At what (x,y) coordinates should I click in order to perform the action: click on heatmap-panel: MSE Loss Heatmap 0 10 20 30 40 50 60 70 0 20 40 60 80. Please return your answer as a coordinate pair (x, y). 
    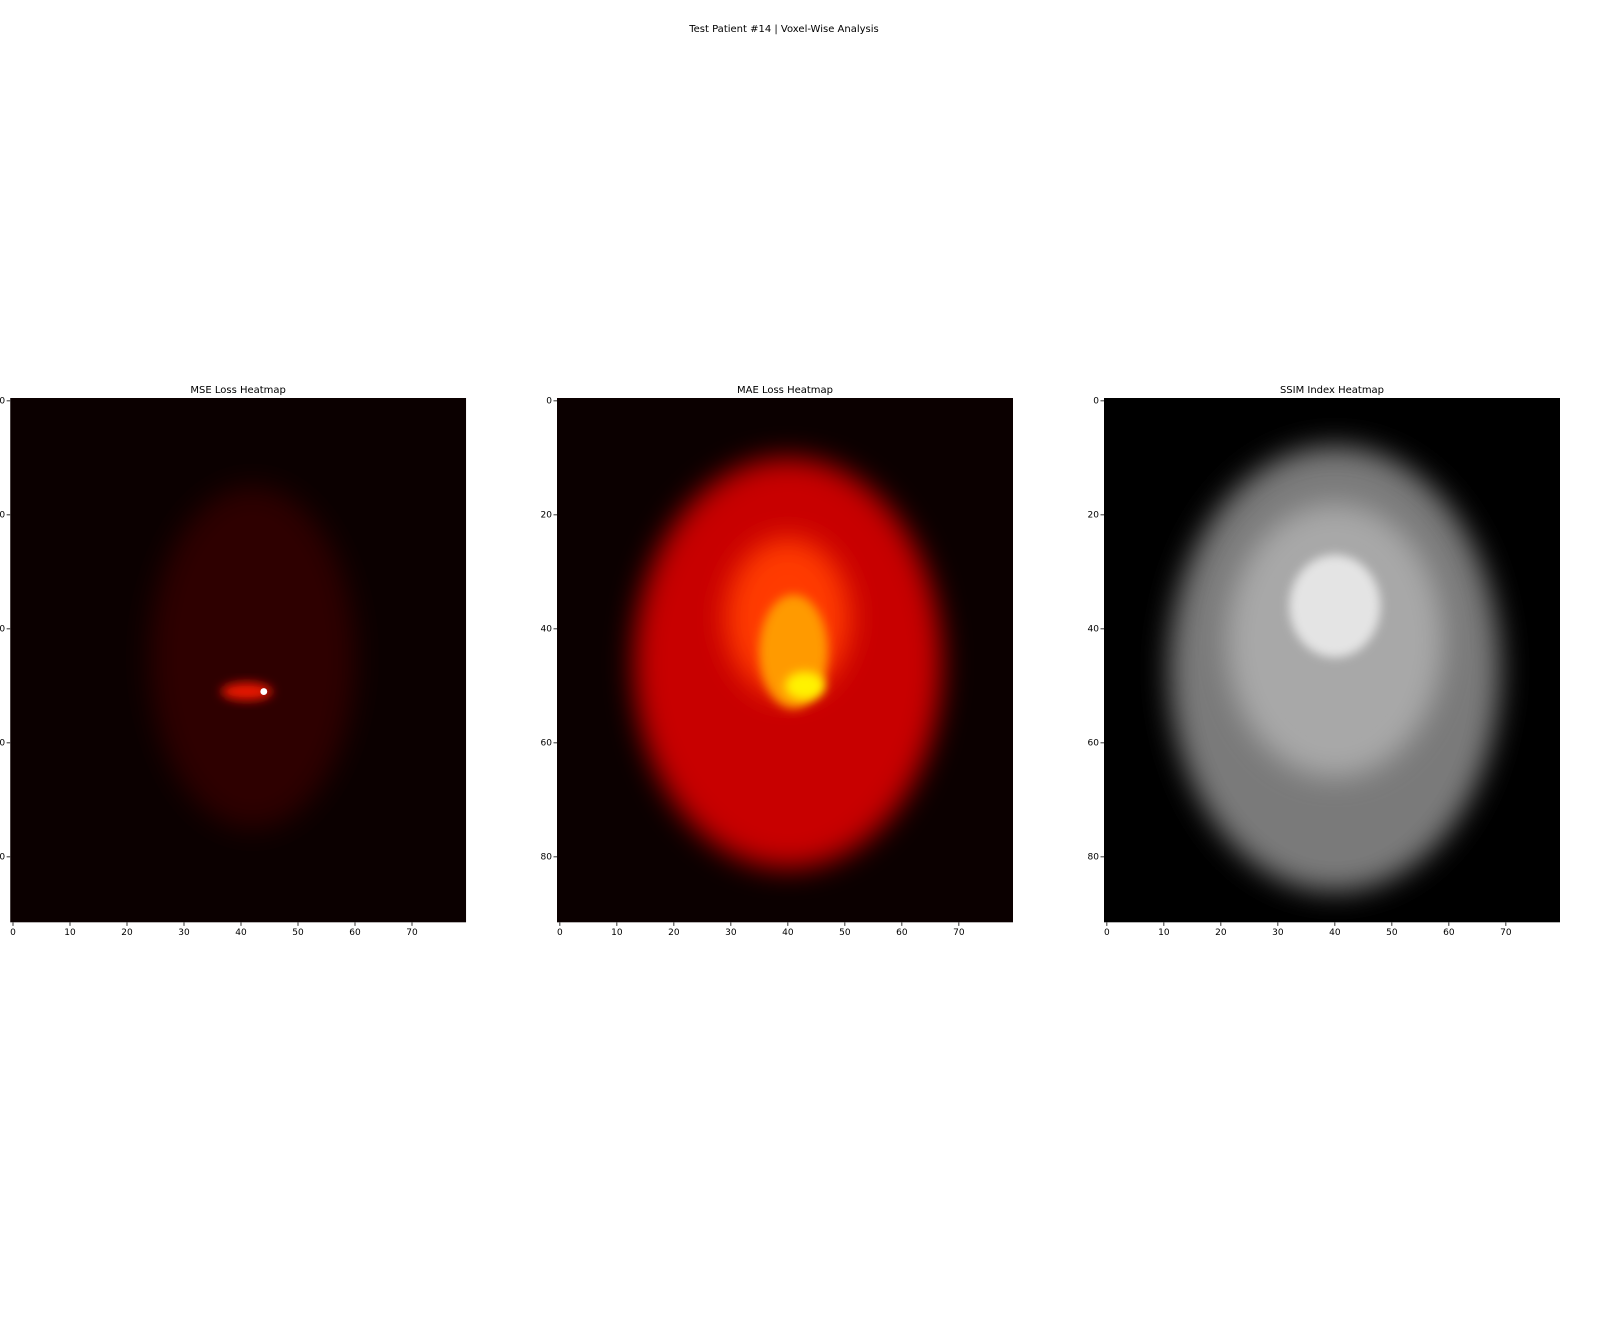
    Looking at the image, I should click on (233, 661).